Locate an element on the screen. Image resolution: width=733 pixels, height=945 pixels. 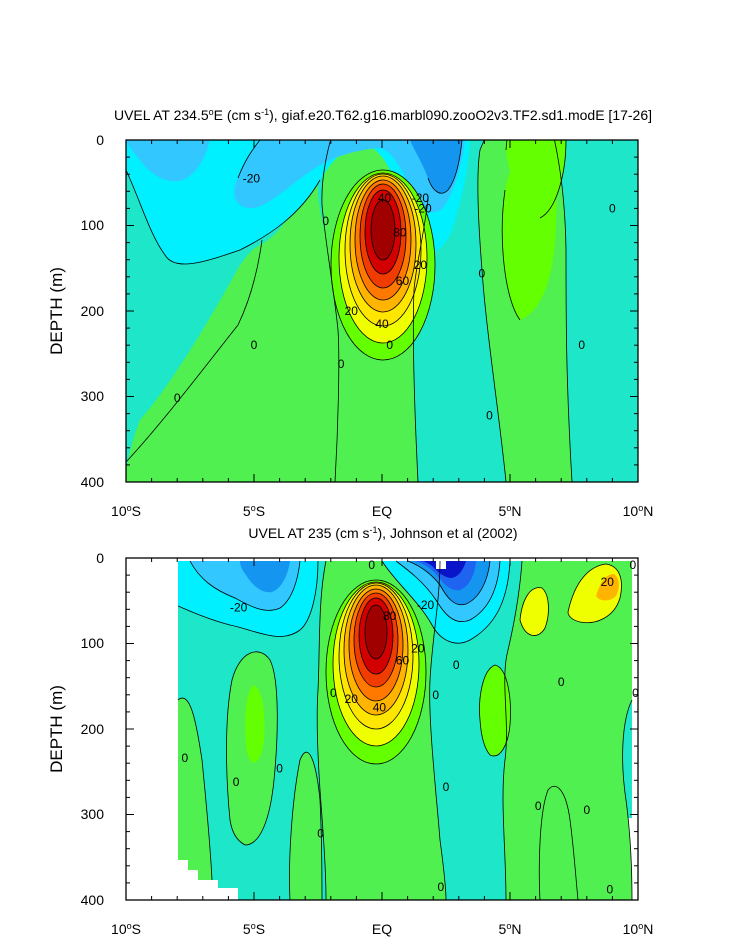
contour-label: 60 is located at coordinates (403, 281).